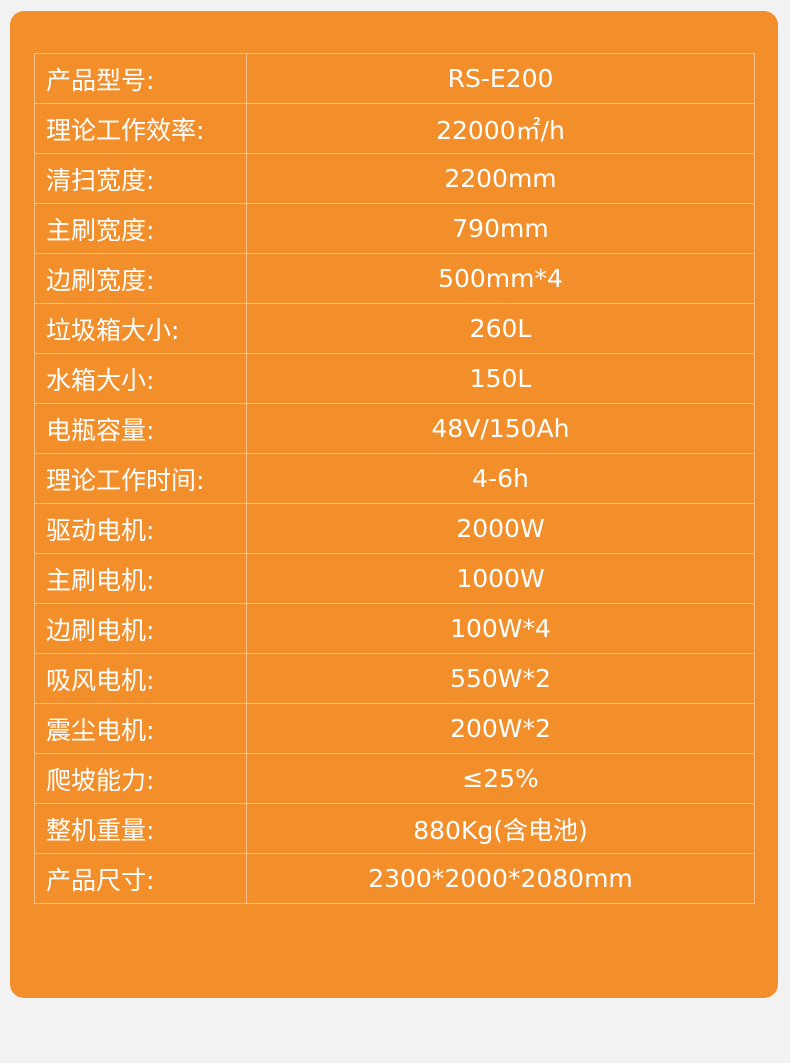  Describe the element at coordinates (500, 628) in the screenshot. I see `spec-value: 100W*4` at that location.